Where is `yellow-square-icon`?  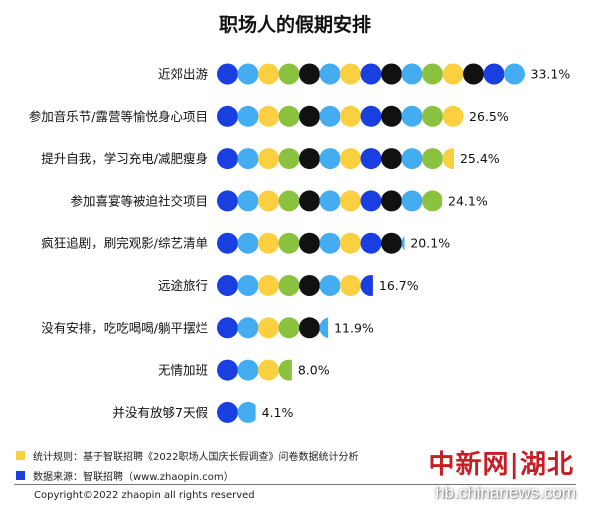
yellow-square-icon is located at coordinates (20, 455).